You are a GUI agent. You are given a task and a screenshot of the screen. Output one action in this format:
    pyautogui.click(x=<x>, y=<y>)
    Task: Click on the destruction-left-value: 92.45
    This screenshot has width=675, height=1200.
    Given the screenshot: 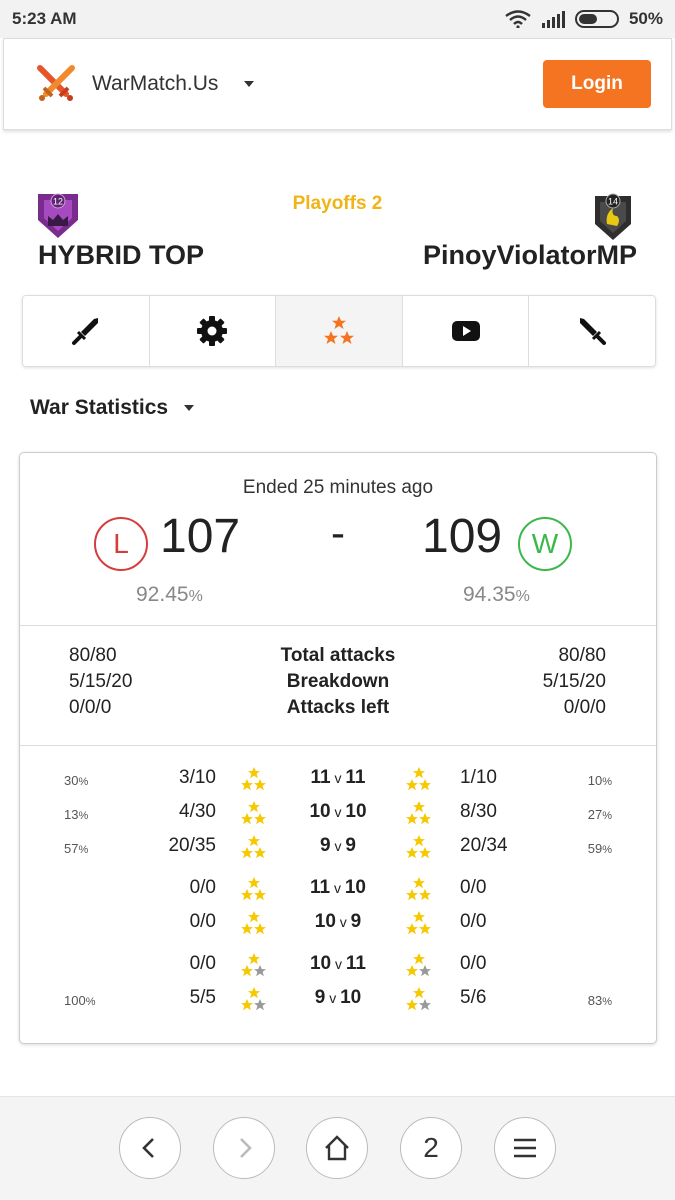 What is the action you would take?
    pyautogui.click(x=162, y=594)
    